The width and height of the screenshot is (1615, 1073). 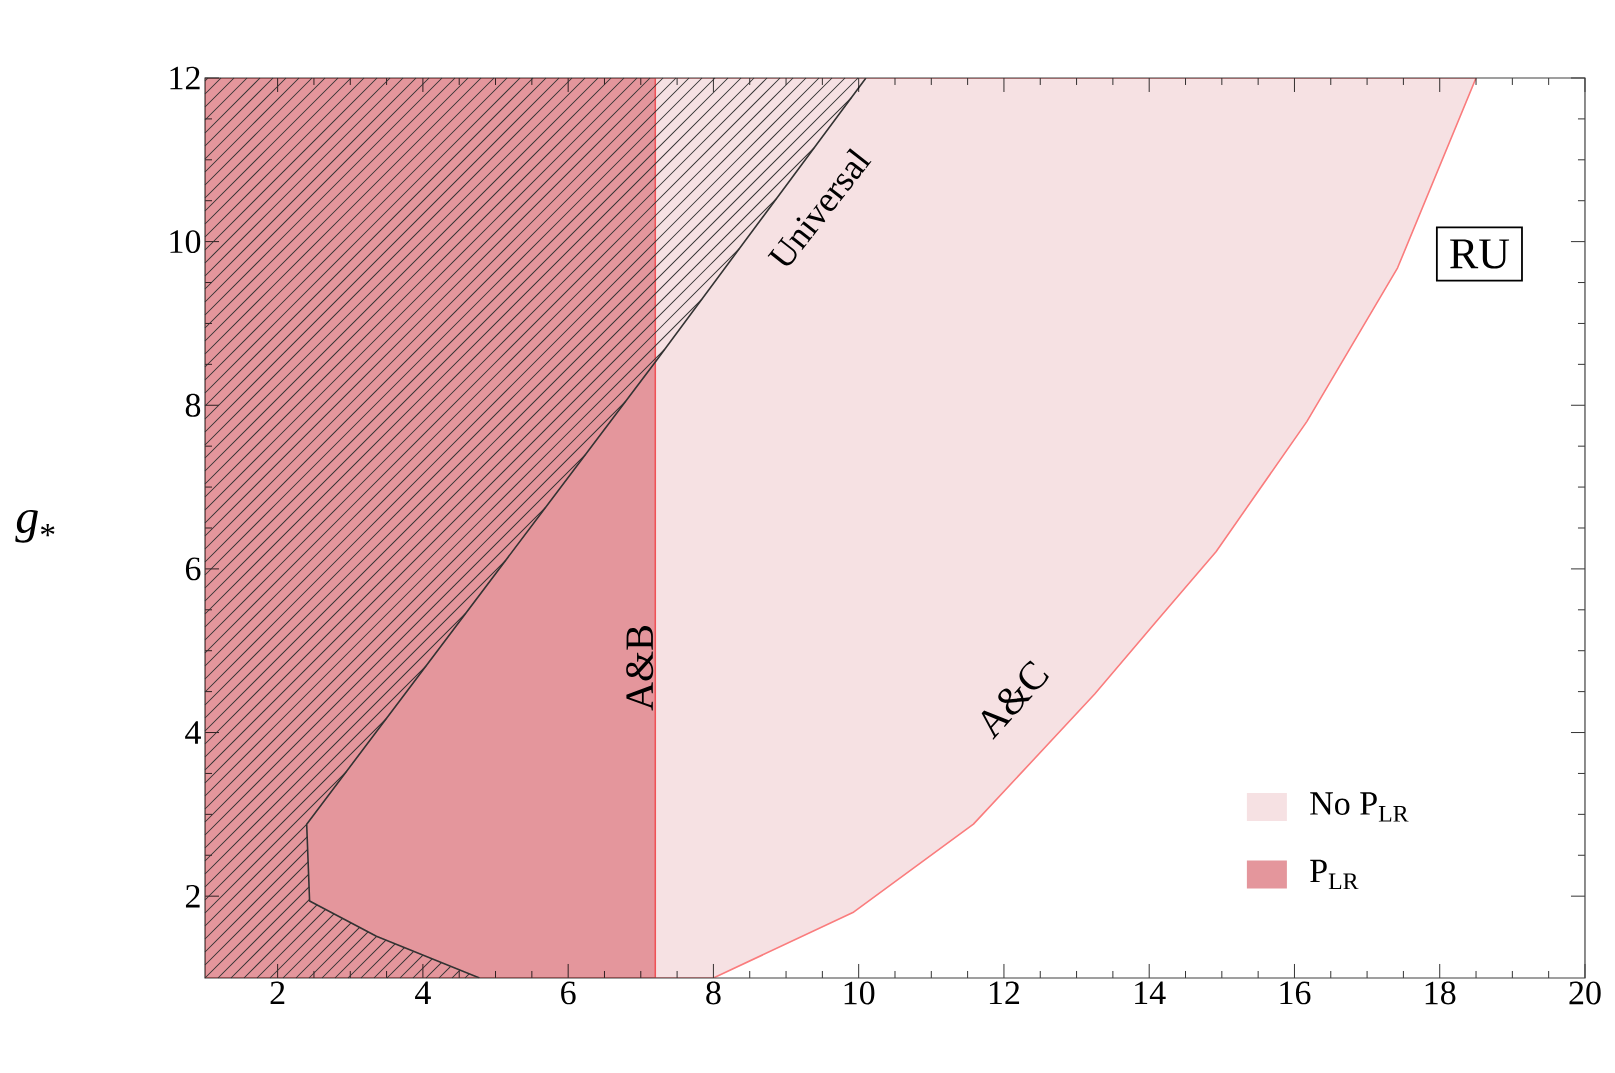 I want to click on x-tick-label: 18, so click(x=1440, y=993).